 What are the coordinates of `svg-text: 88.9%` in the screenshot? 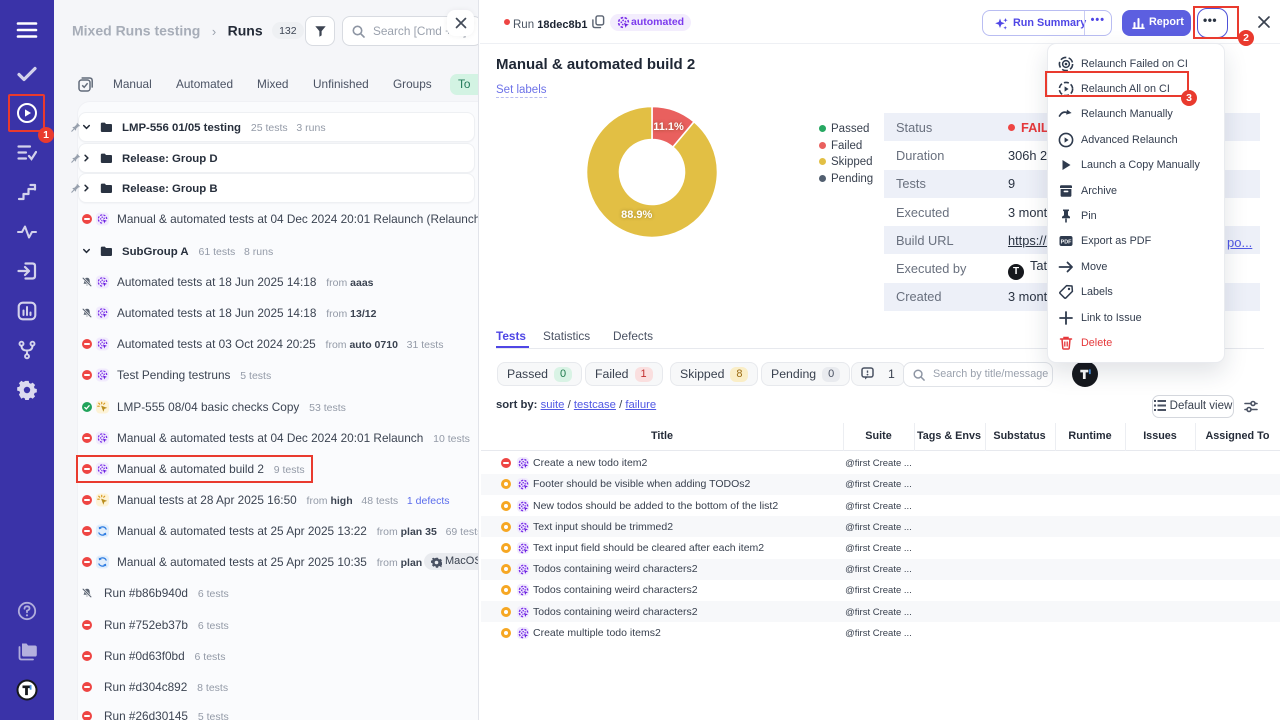 It's located at (636, 215).